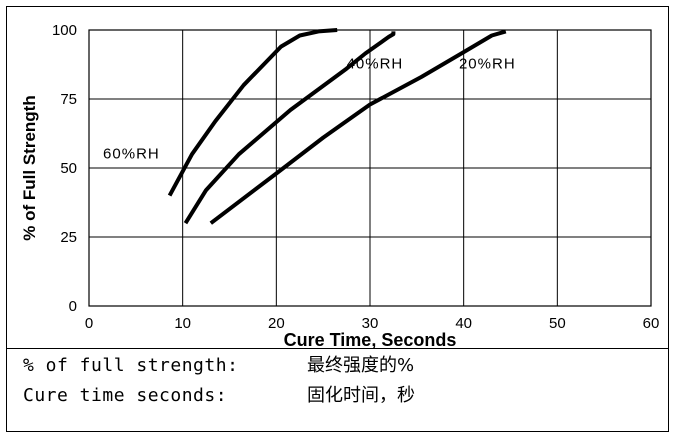 This screenshot has height=436, width=679. What do you see at coordinates (487, 64) in the screenshot?
I see `series-label: 20%RH` at bounding box center [487, 64].